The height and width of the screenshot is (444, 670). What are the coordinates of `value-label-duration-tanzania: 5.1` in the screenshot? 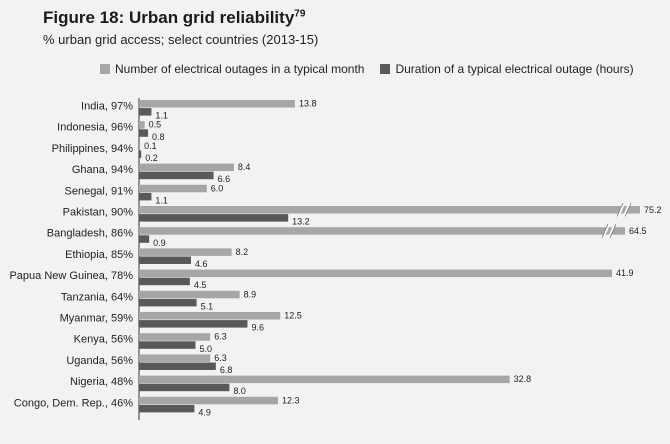 It's located at (207, 306).